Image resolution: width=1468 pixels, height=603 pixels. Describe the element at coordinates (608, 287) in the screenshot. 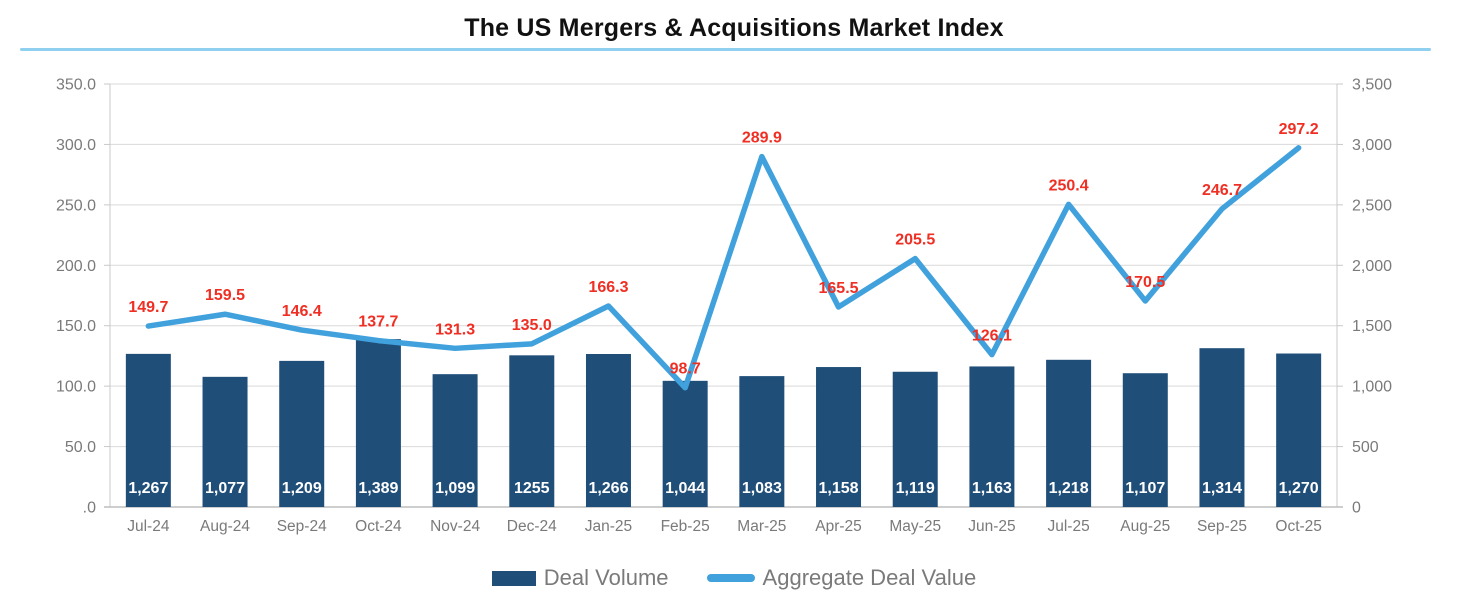

I see `line-value-label-jan-25: 166.3` at that location.